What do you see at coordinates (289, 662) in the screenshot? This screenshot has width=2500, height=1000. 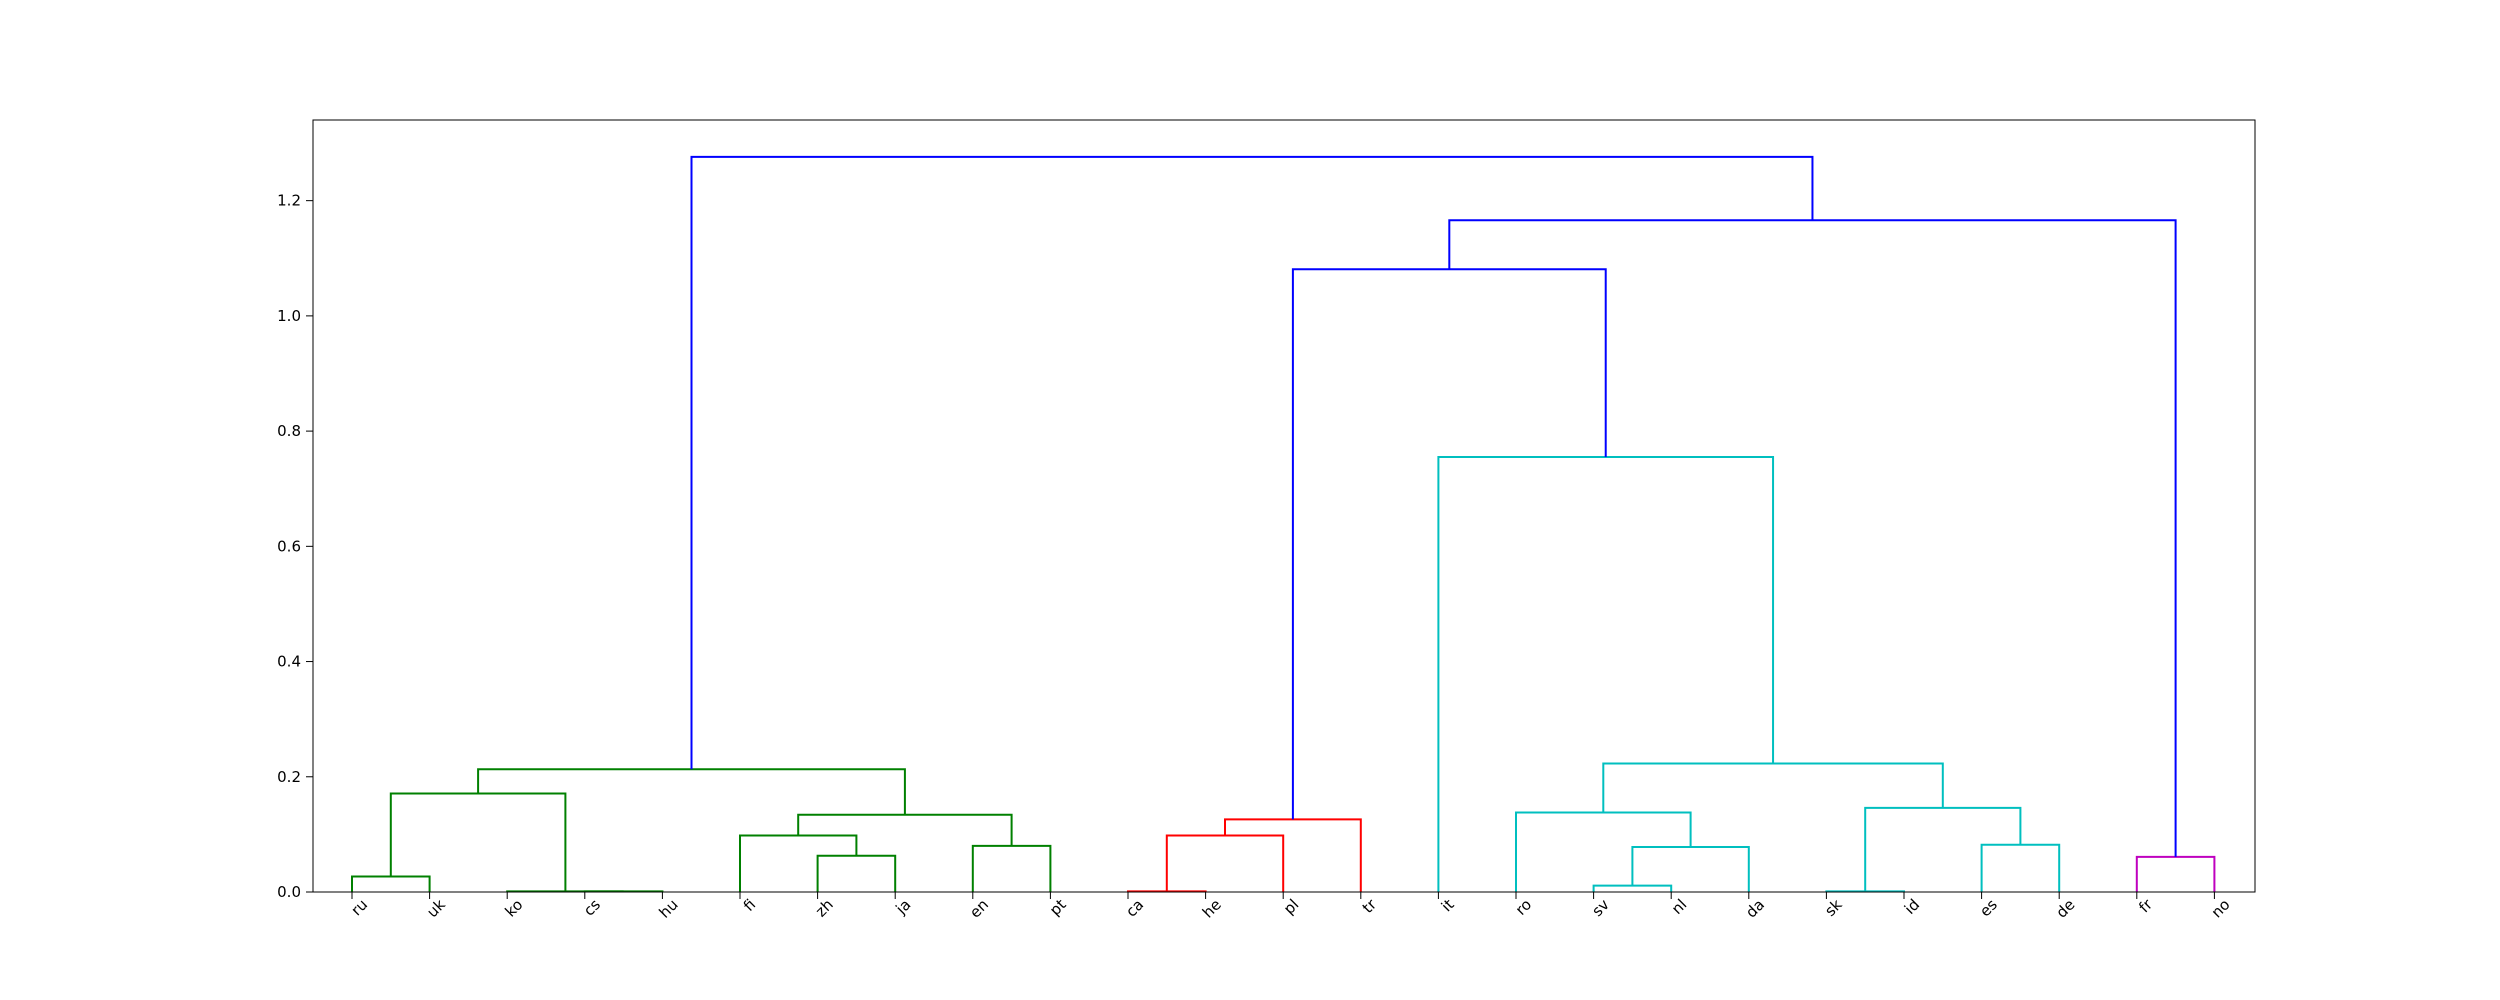 I see `y-tick-label: 0.4` at bounding box center [289, 662].